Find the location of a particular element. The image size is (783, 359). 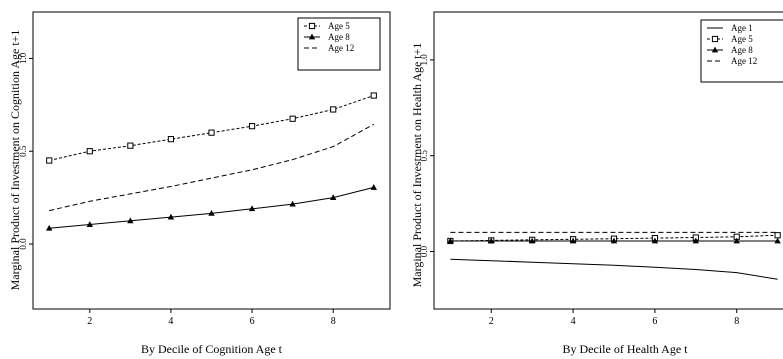

x-axis-label: By Decile of Health Age t is located at coordinates (626, 349).